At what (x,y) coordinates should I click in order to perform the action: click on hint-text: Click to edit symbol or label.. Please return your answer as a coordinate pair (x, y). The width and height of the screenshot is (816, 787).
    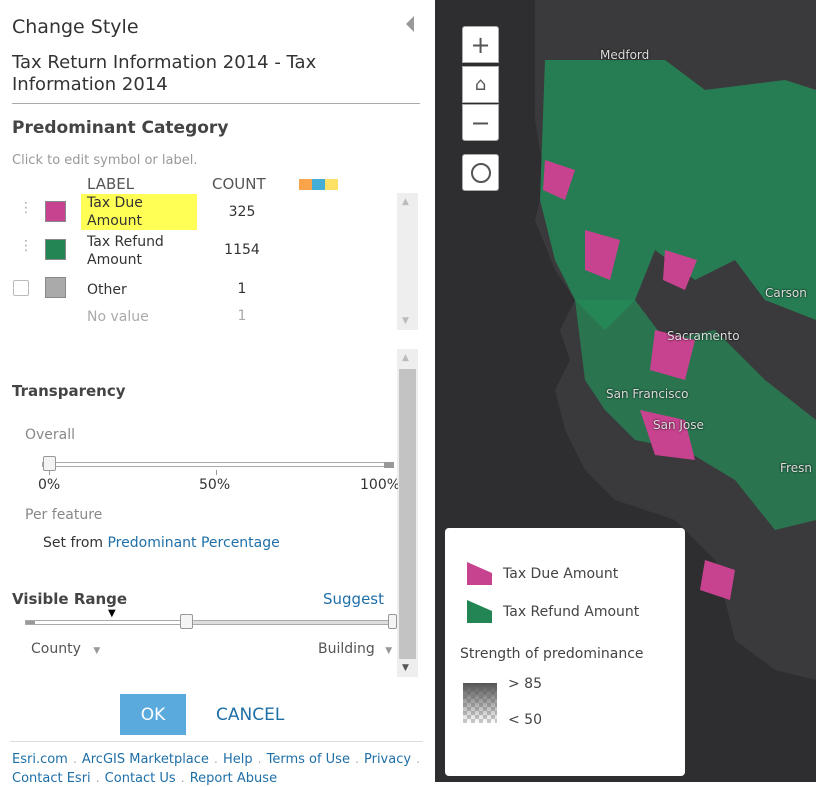
    Looking at the image, I should click on (105, 160).